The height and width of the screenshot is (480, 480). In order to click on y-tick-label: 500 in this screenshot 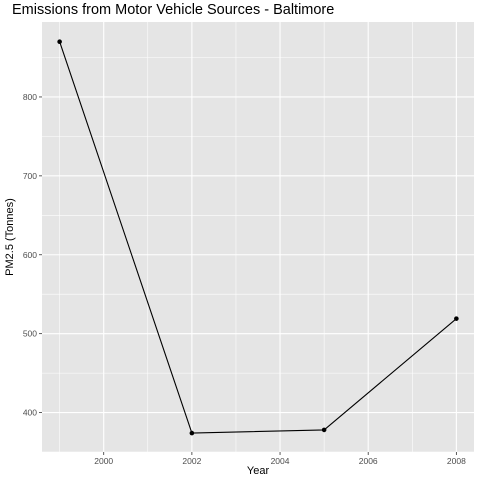, I will do `click(30, 334)`.